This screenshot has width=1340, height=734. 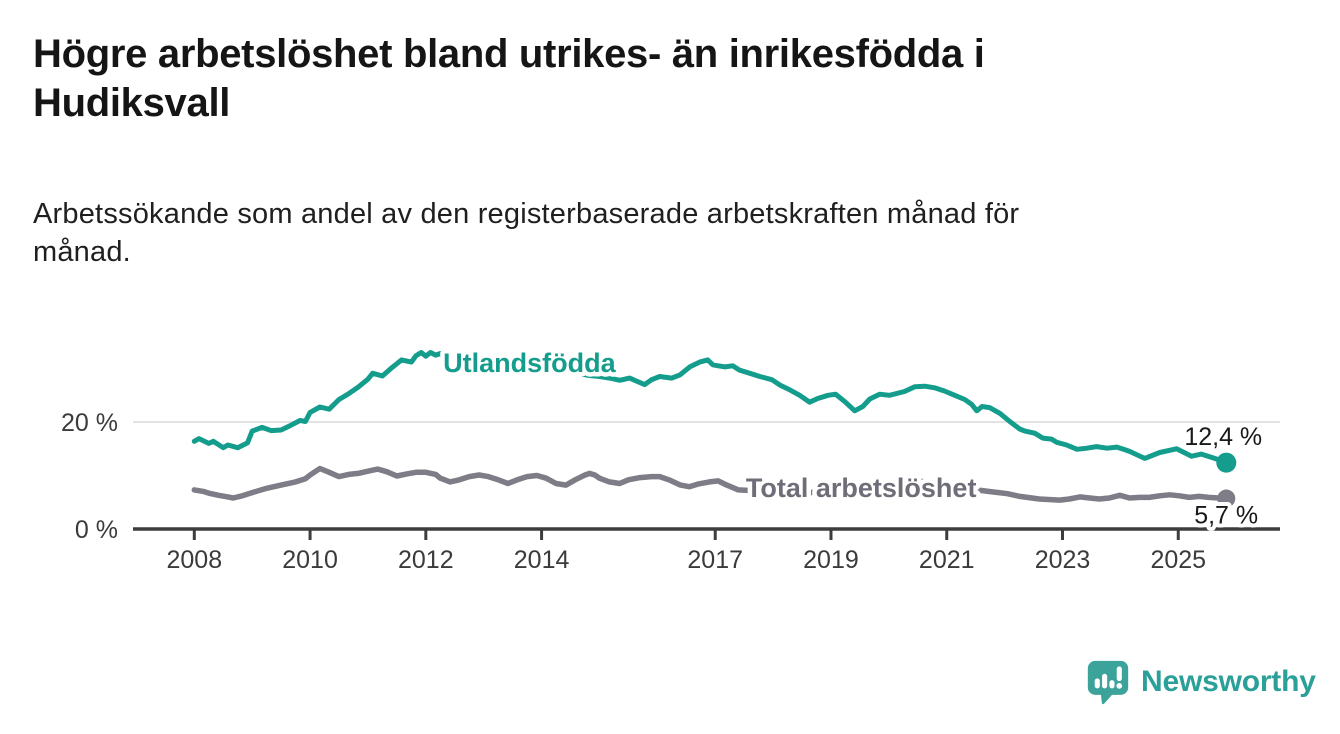 I want to click on end-dot-total-arbetsl-shet, so click(x=1226, y=498).